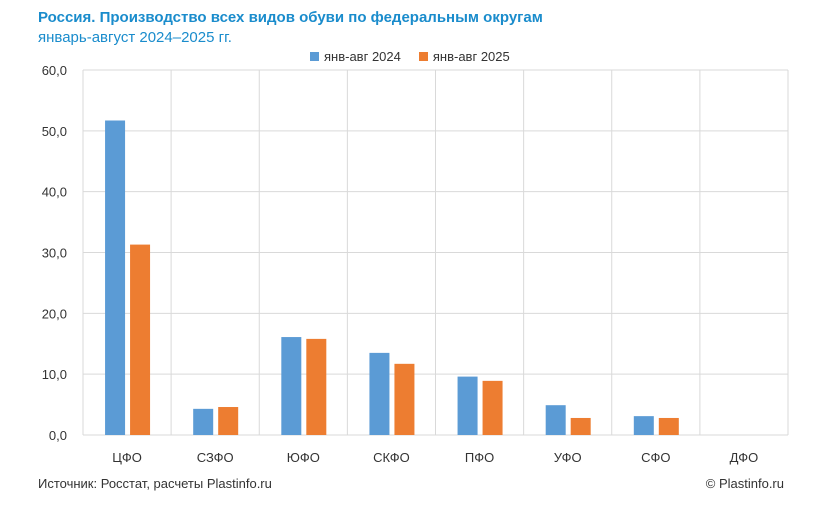  Describe the element at coordinates (58, 435) in the screenshot. I see `y-tick-label: 0,0` at that location.